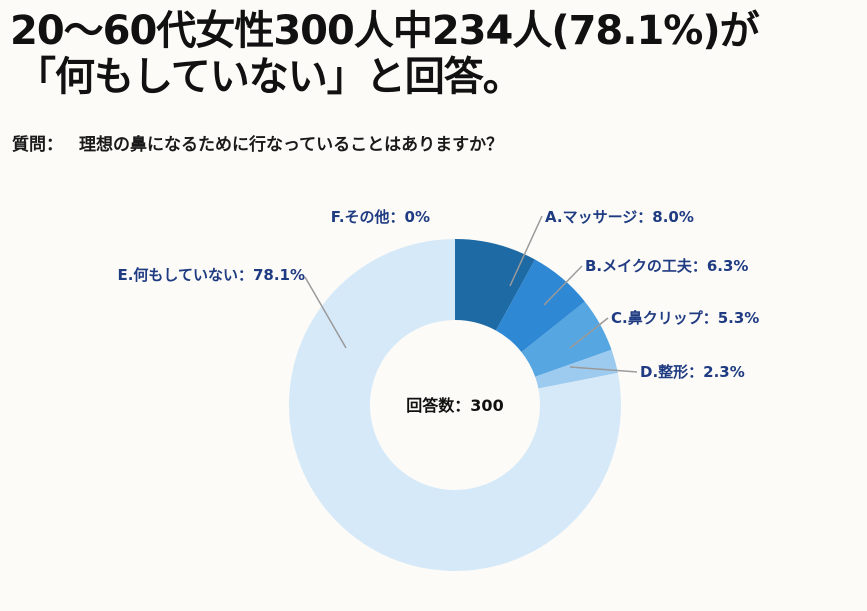  I want to click on leader-line-e, so click(325, 312).